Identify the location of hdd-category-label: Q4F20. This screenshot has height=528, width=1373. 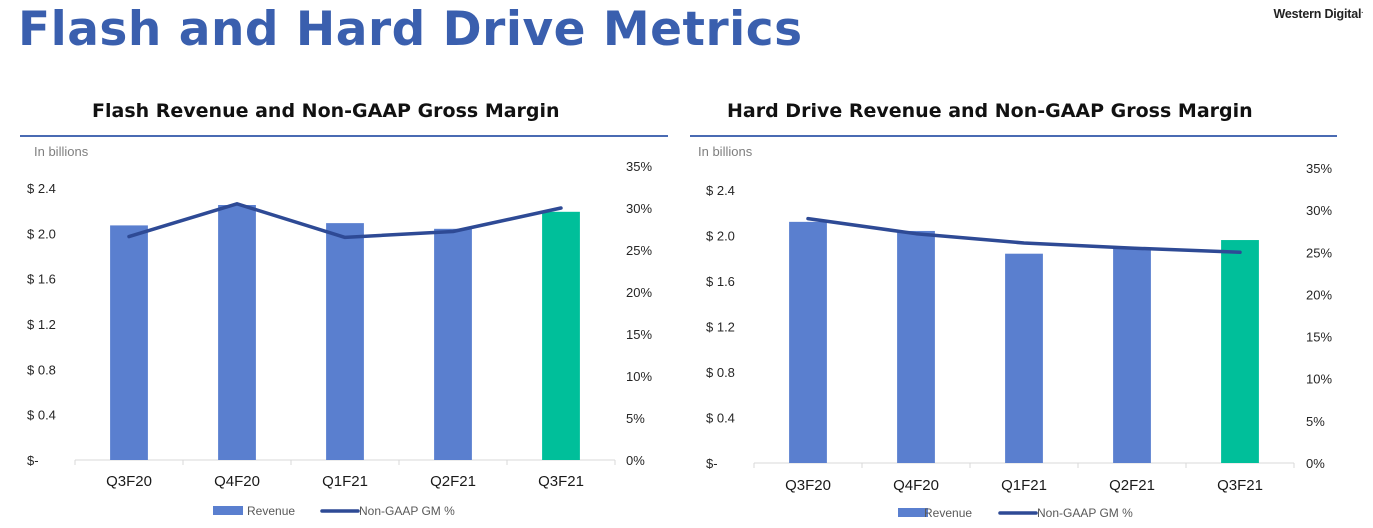
(916, 485).